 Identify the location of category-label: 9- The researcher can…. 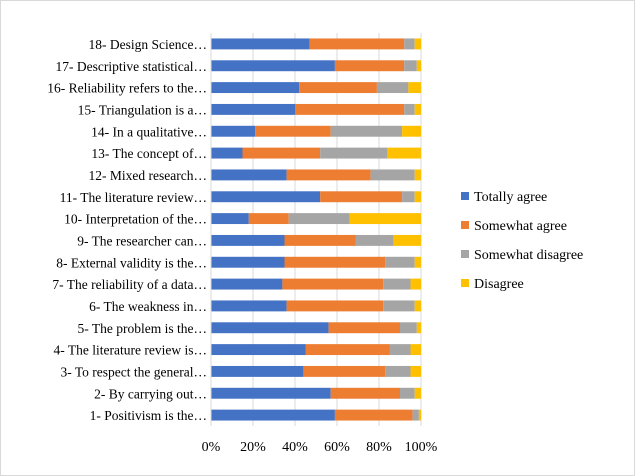
(142, 240).